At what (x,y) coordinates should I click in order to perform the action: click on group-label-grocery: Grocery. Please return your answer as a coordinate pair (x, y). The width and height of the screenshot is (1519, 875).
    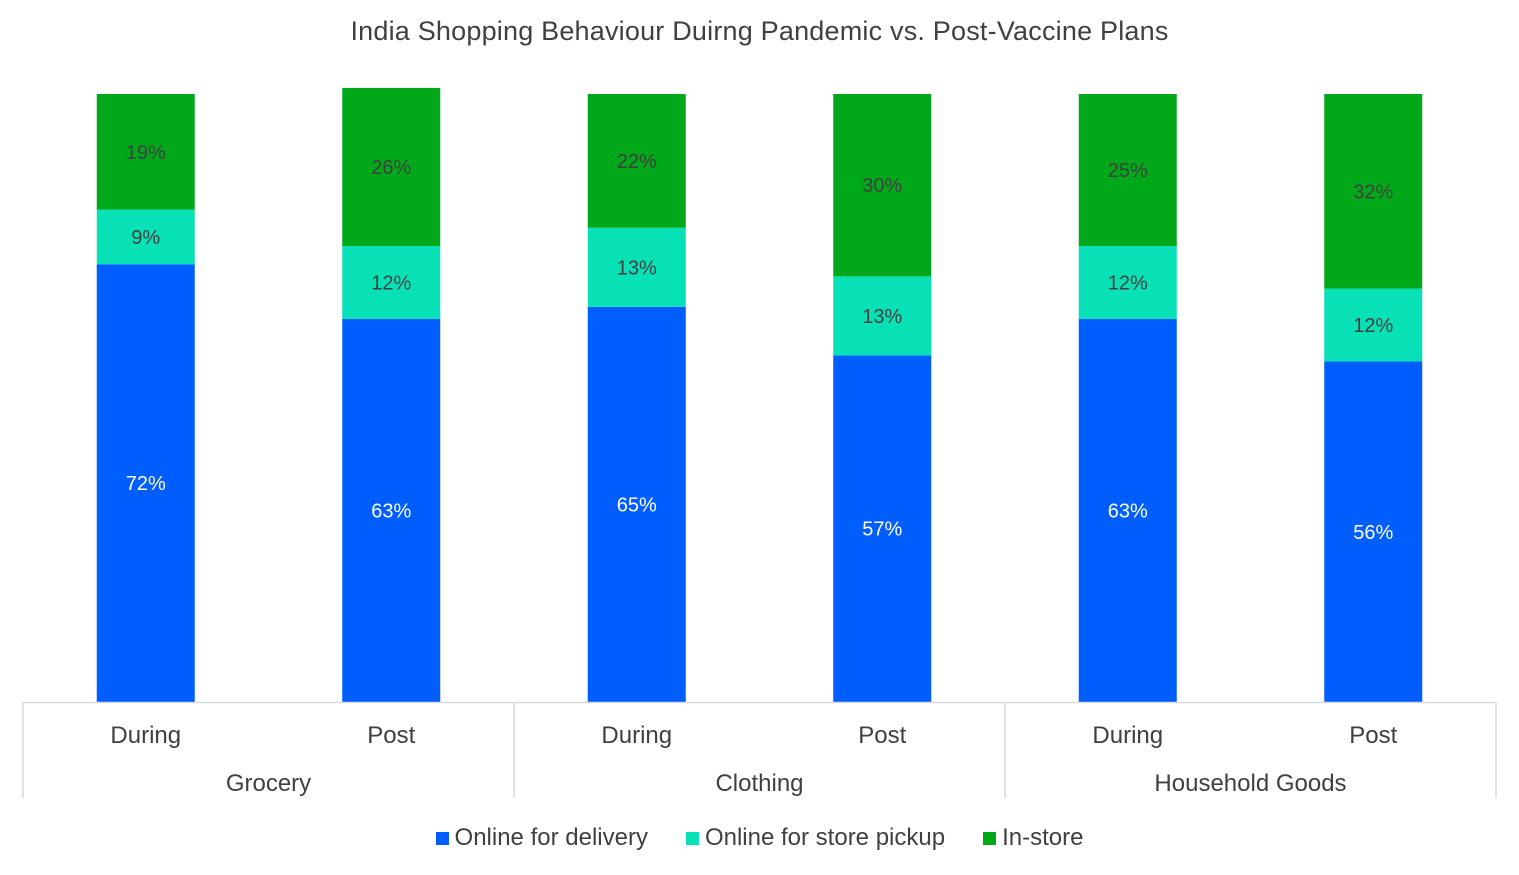
    Looking at the image, I should click on (268, 783).